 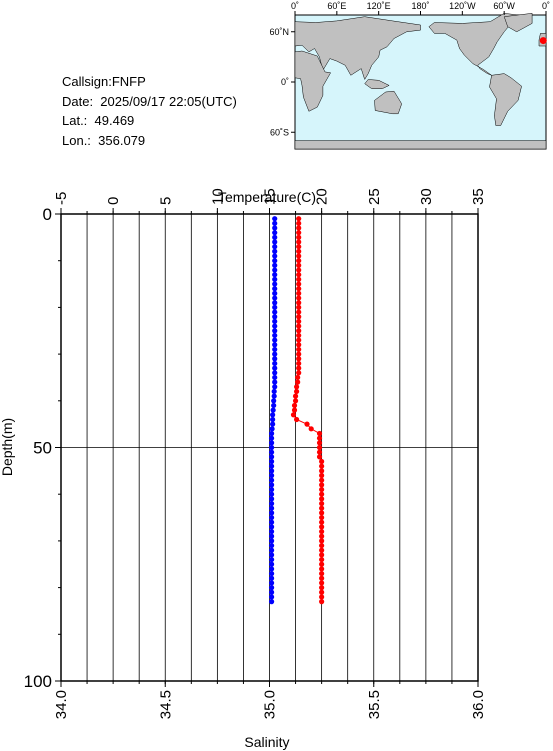 I want to click on map-left-tick-label: 60˚N, so click(x=279, y=32).